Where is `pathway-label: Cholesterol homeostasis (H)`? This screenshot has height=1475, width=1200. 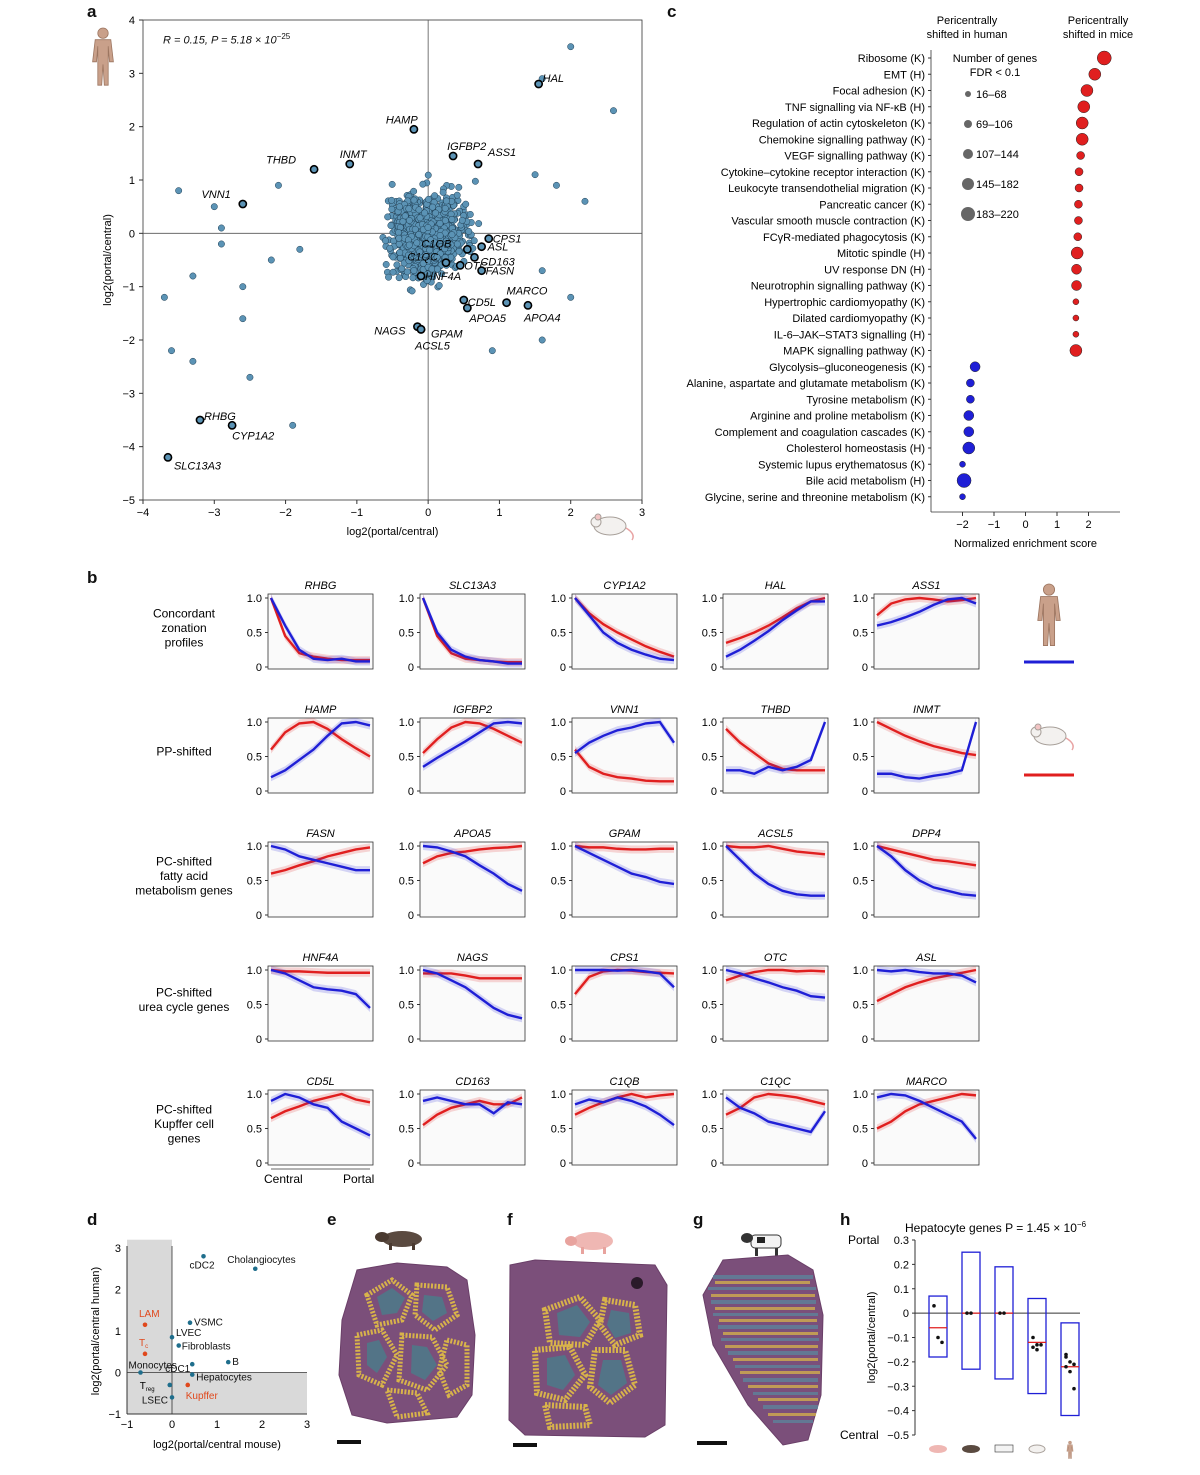 pathway-label: Cholesterol homeostasis (H) is located at coordinates (855, 449).